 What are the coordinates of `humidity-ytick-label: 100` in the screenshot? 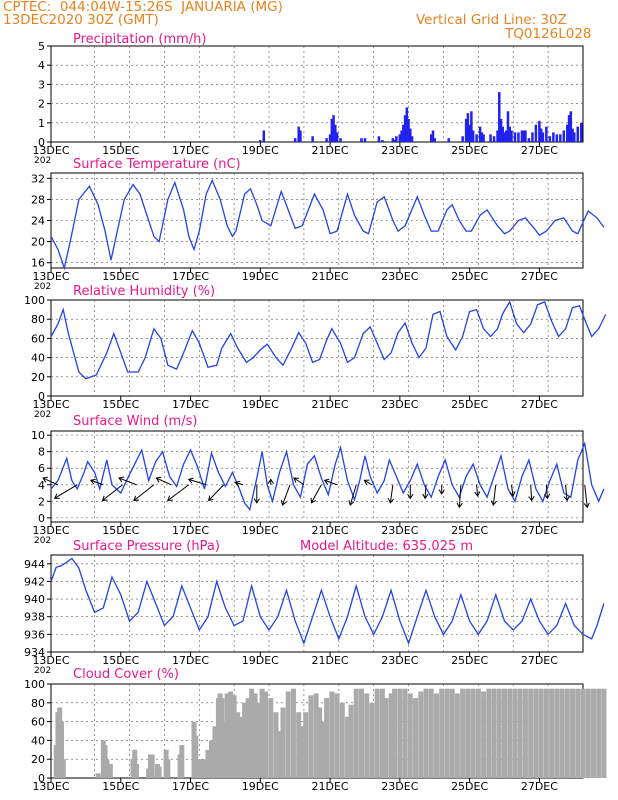 It's located at (34, 300).